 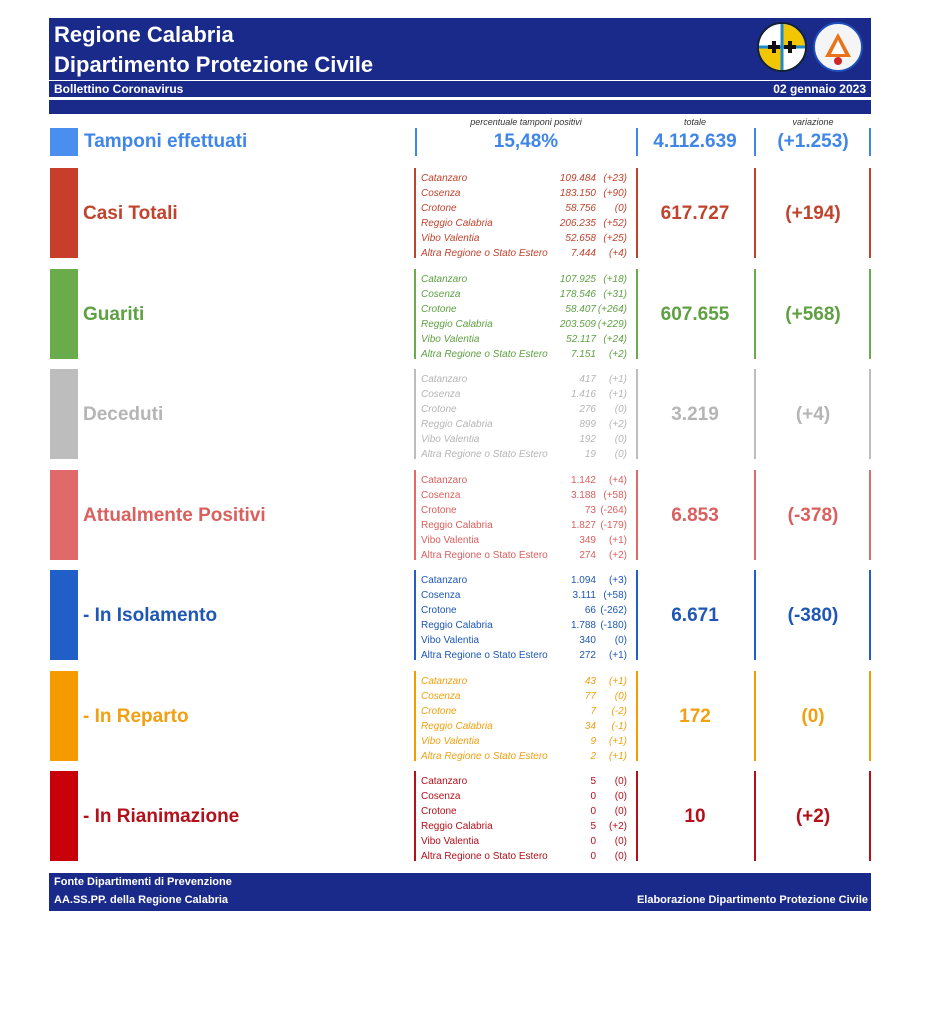 I want to click on section-variation: (+568), so click(x=813, y=314).